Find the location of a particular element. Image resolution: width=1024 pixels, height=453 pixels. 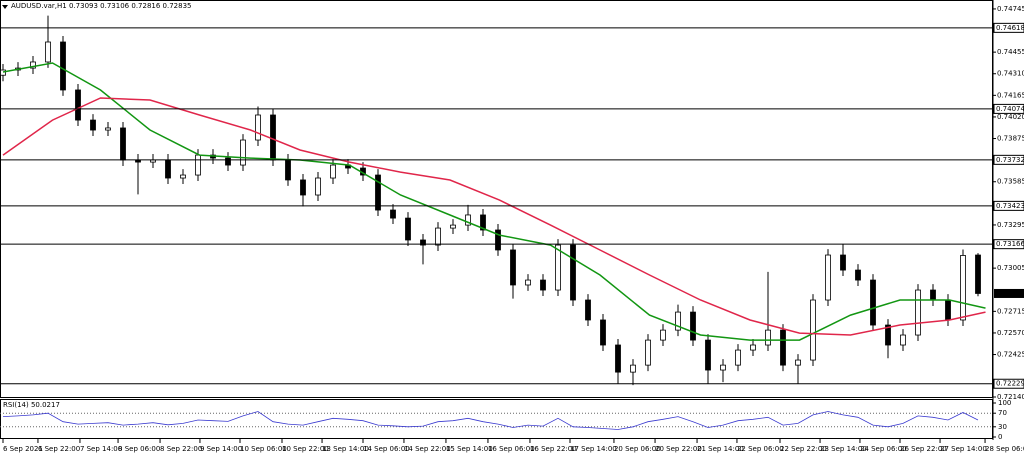

rsi-tick-label: 70 is located at coordinates (1002, 413).